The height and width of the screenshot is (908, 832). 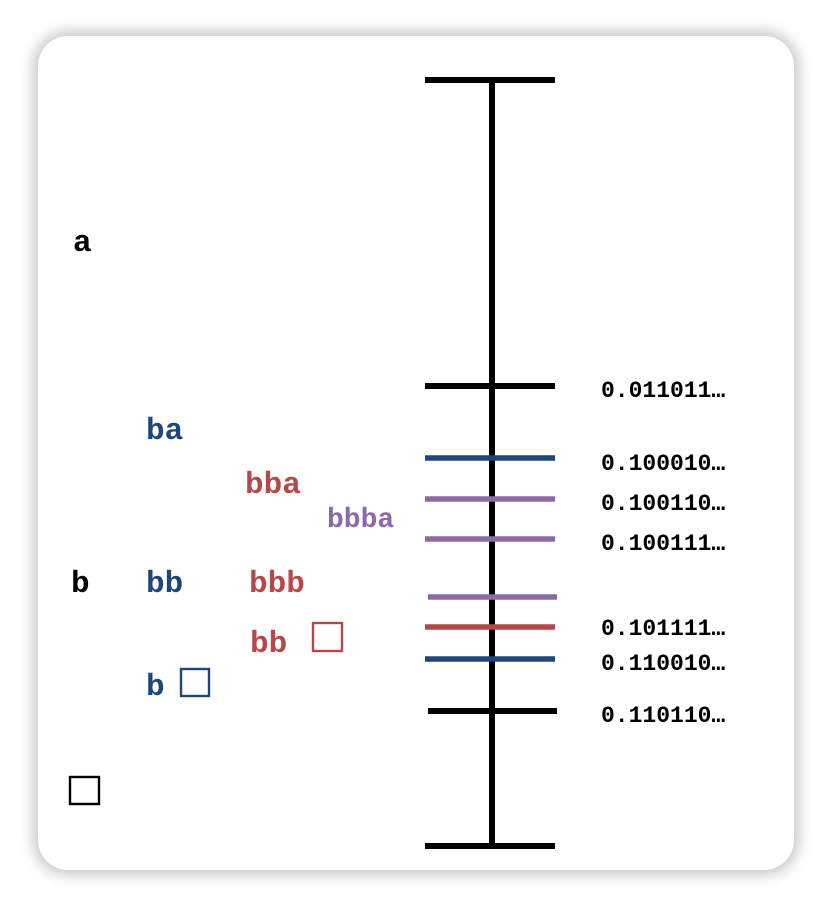 What do you see at coordinates (491, 463) in the screenshot?
I see `boundary-ticks` at bounding box center [491, 463].